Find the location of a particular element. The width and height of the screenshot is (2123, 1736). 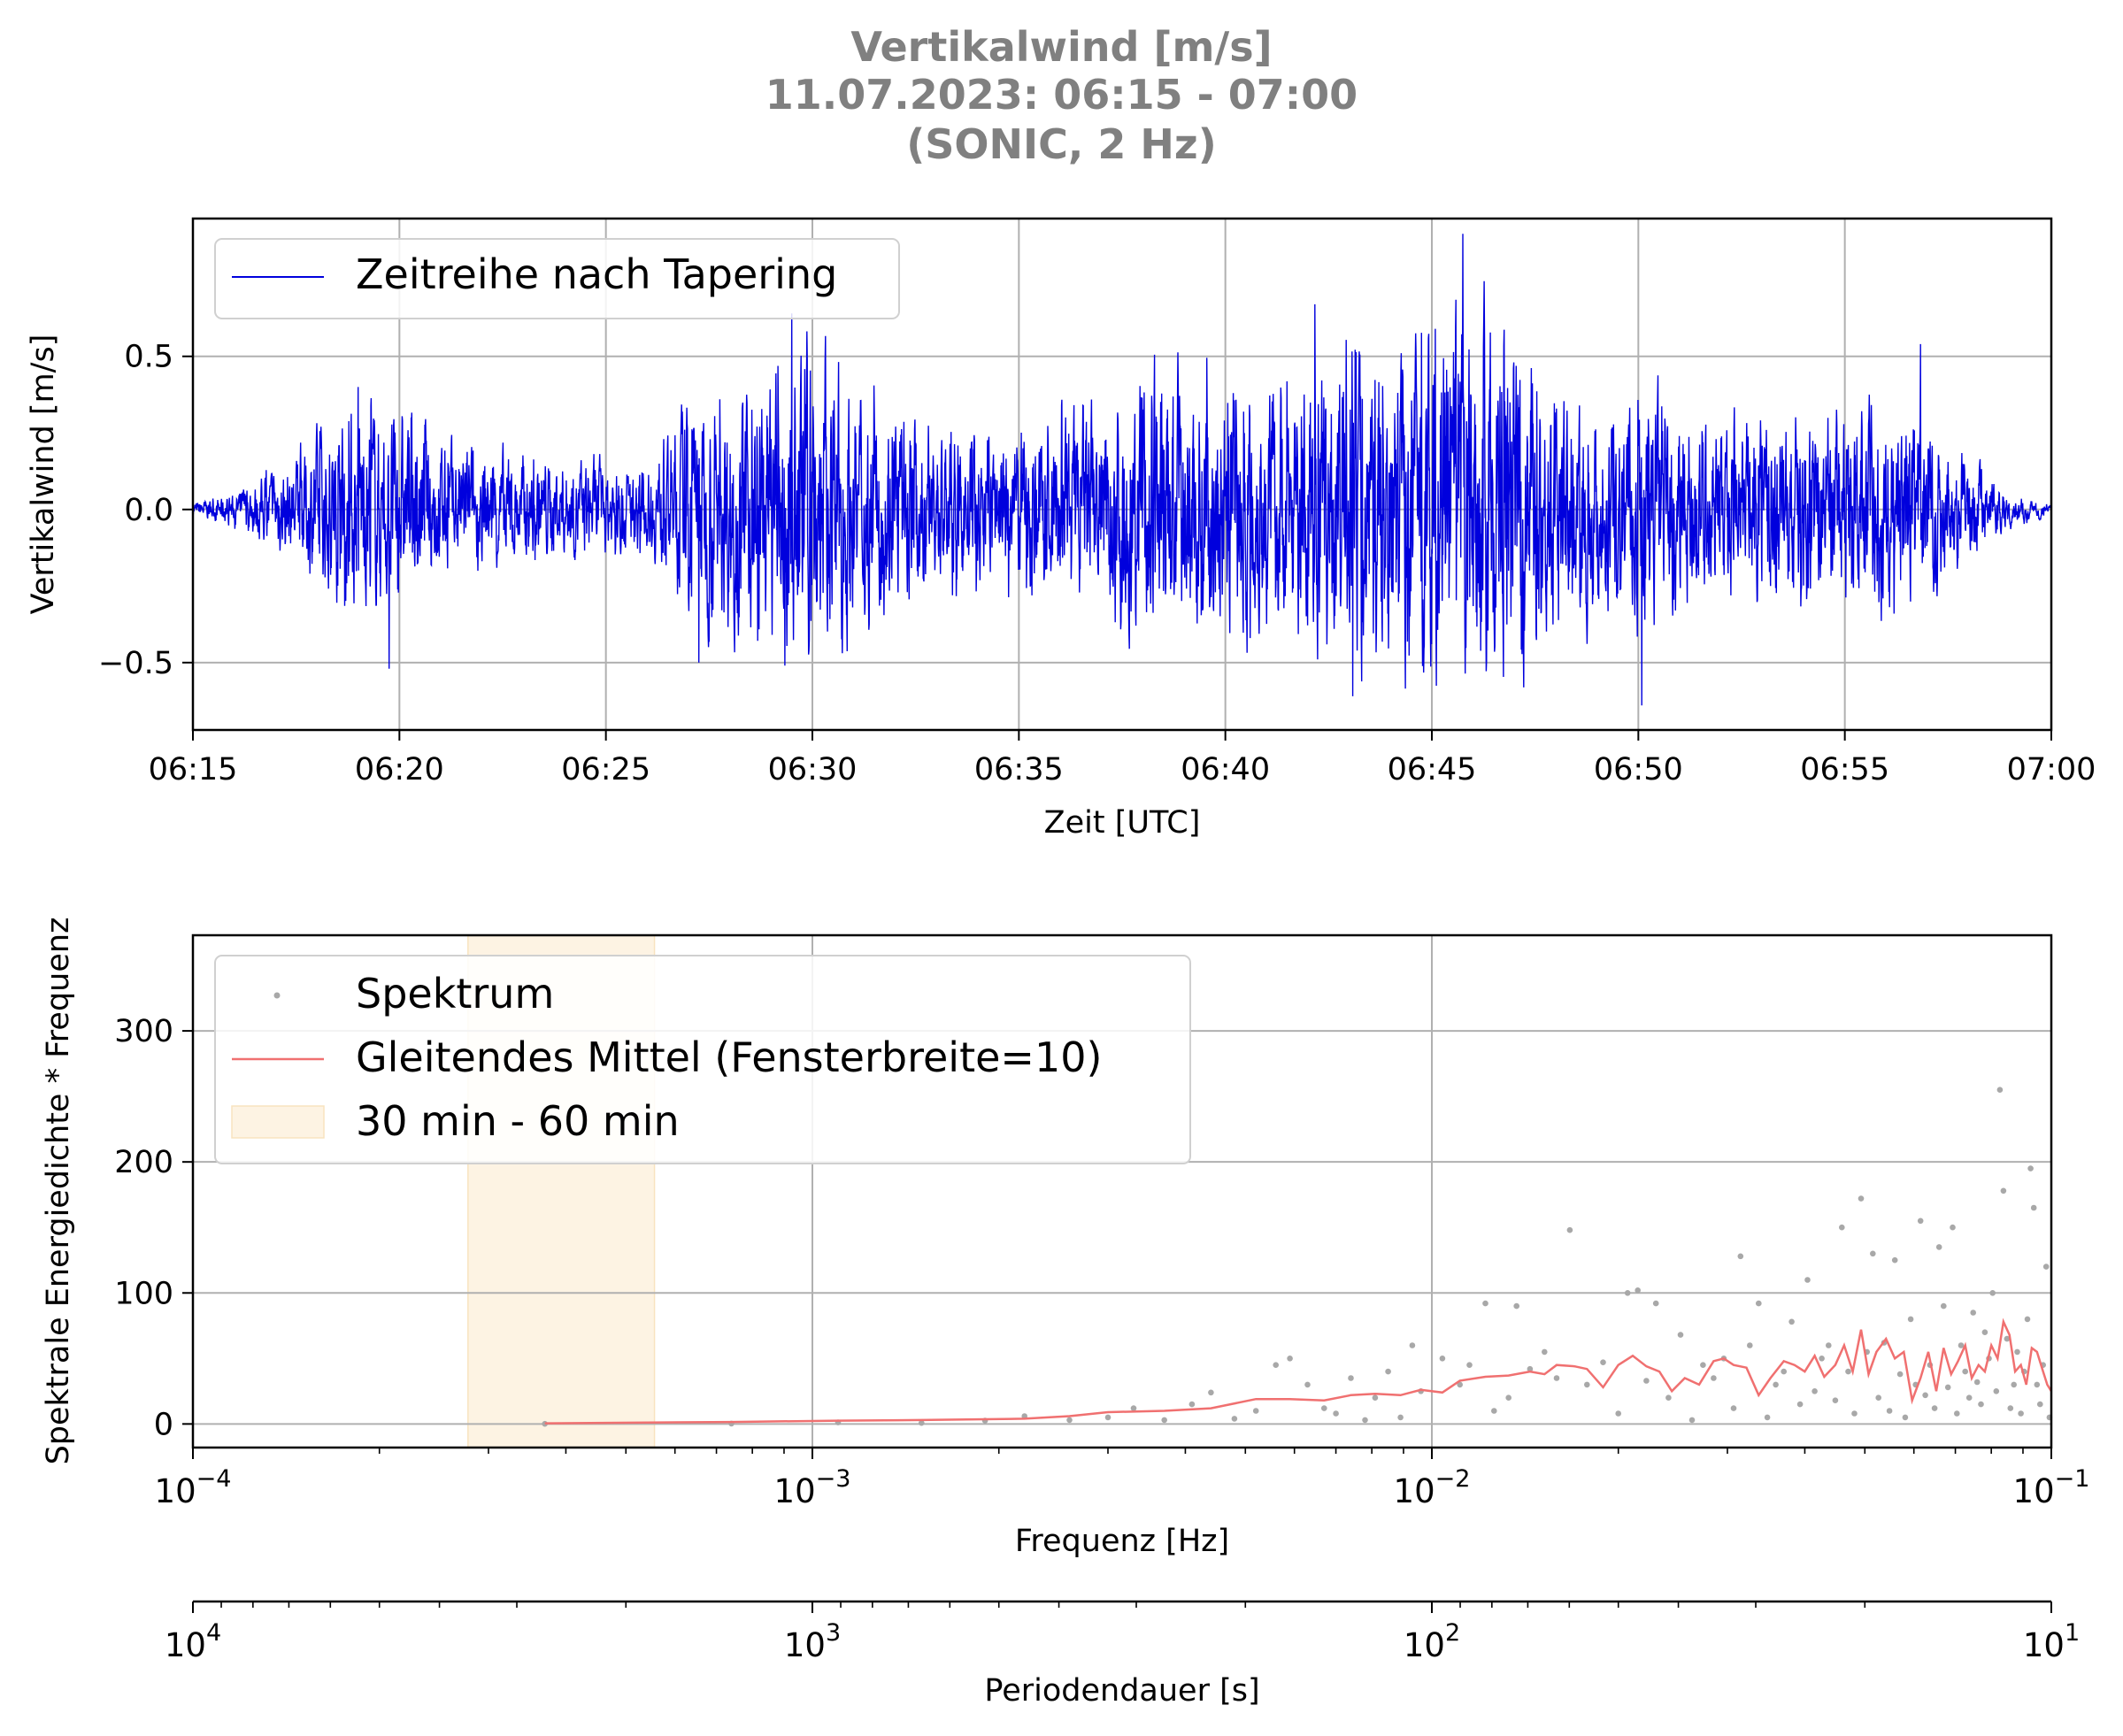

spectrum-y-tick-label: 300 is located at coordinates (143, 1031).